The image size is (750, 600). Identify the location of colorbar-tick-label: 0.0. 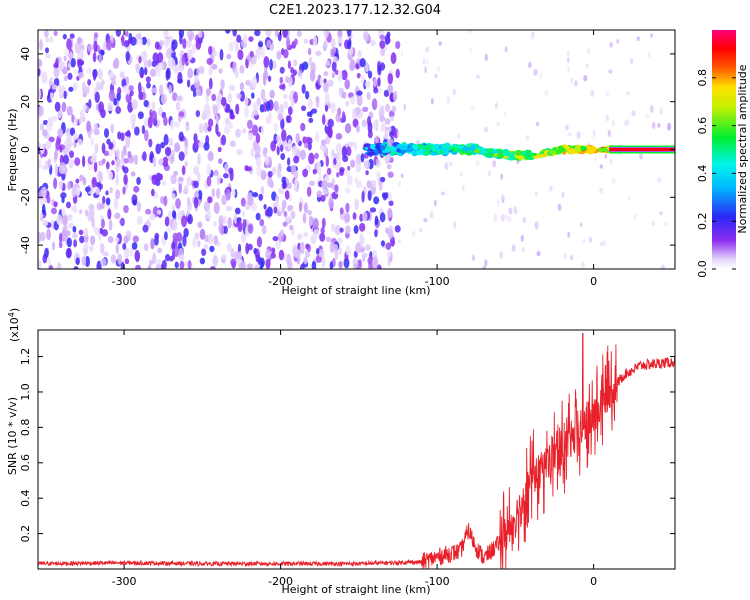
(702, 269).